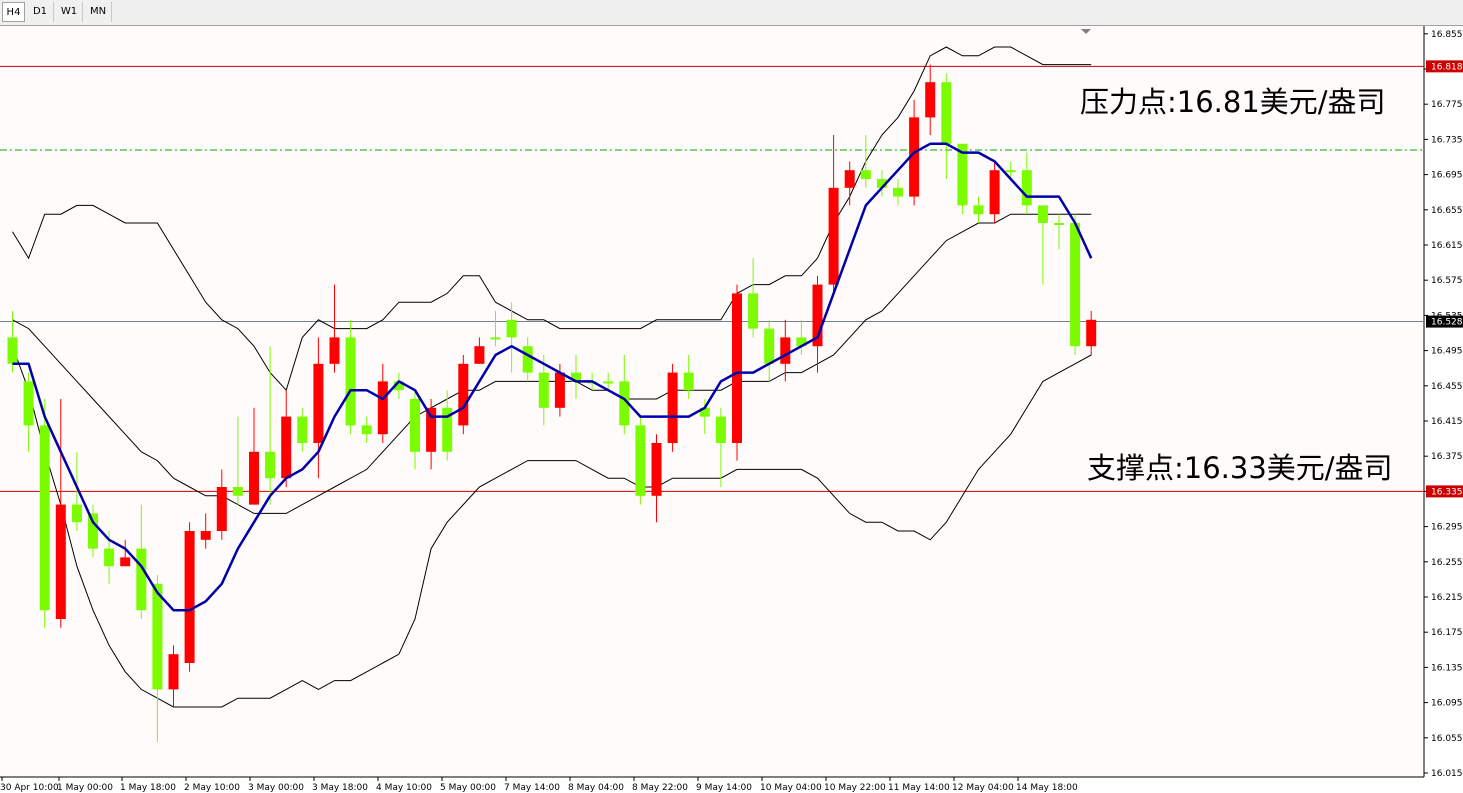 This screenshot has width=1463, height=793. I want to click on price-tick-label: 16.055, so click(1447, 739).